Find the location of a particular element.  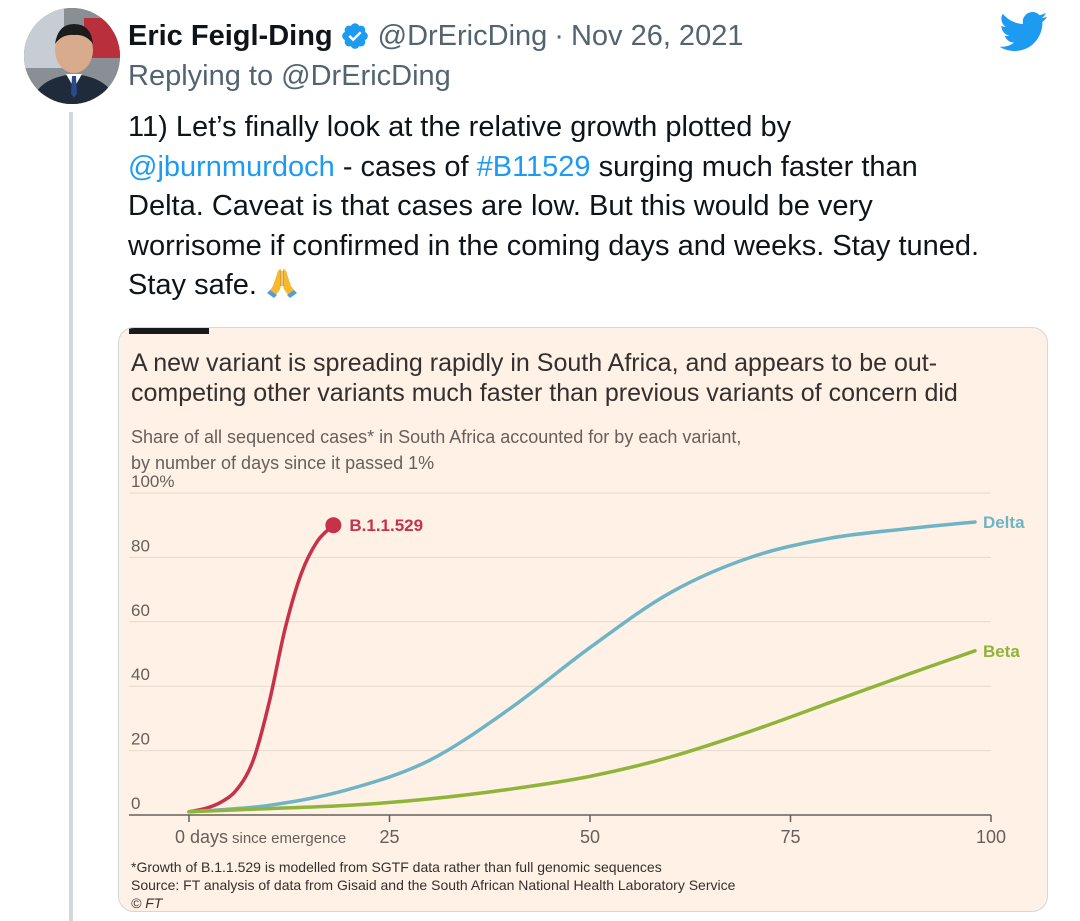

tweet-text-fragment: Stay safe. is located at coordinates (197, 285).